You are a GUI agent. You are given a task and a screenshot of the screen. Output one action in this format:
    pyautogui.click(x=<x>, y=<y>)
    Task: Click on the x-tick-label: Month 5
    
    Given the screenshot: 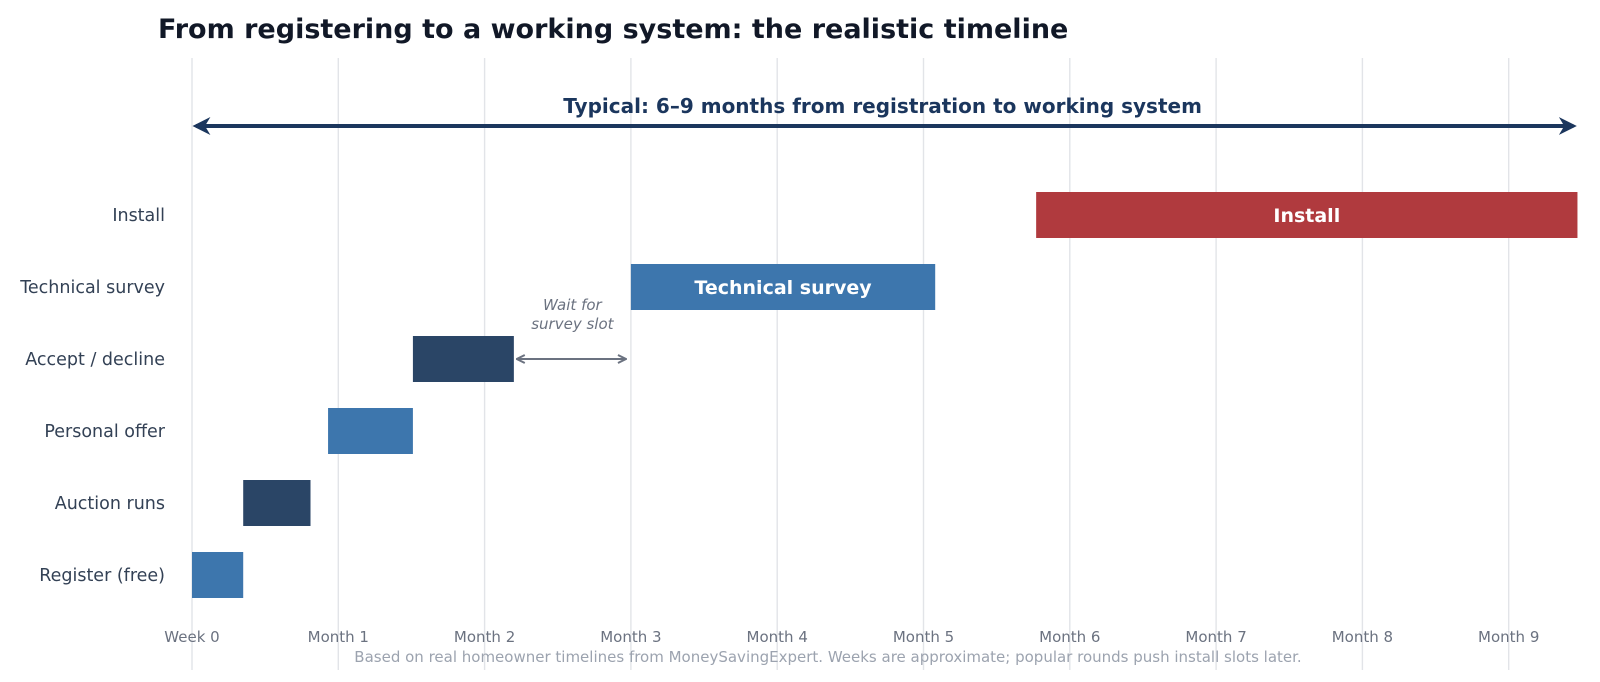 What is the action you would take?
    pyautogui.click(x=923, y=637)
    